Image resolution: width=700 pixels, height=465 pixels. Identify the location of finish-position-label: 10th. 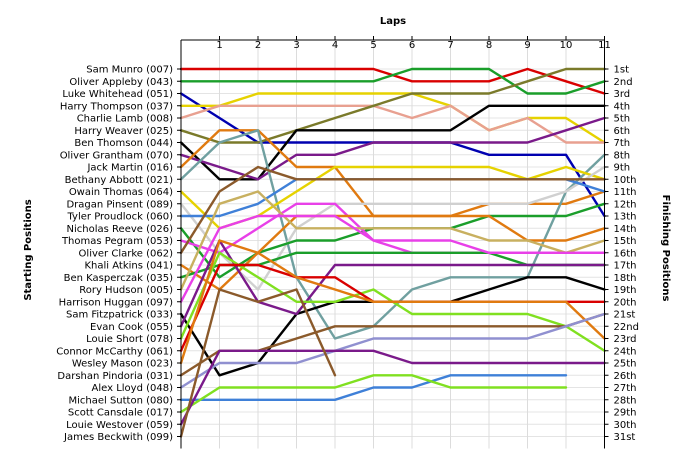
(625, 180).